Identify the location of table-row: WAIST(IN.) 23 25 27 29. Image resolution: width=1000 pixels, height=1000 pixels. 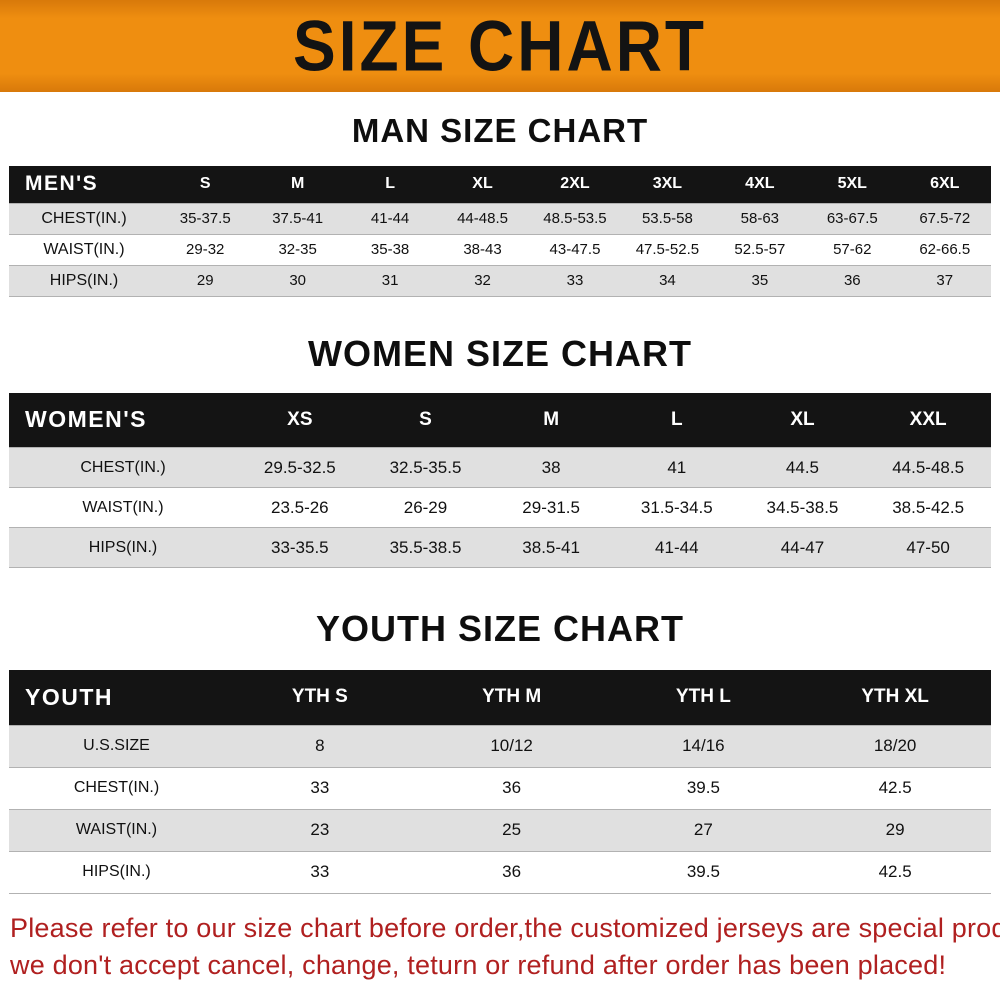
(500, 829).